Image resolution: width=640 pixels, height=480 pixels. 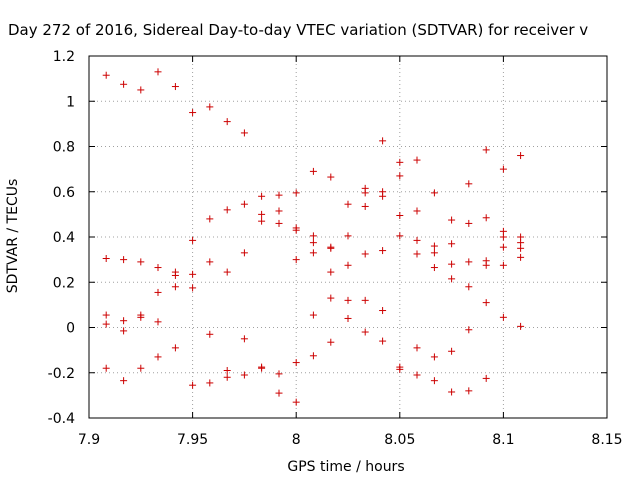 What do you see at coordinates (345, 467) in the screenshot?
I see `x-axis-label: GPS time / hours` at bounding box center [345, 467].